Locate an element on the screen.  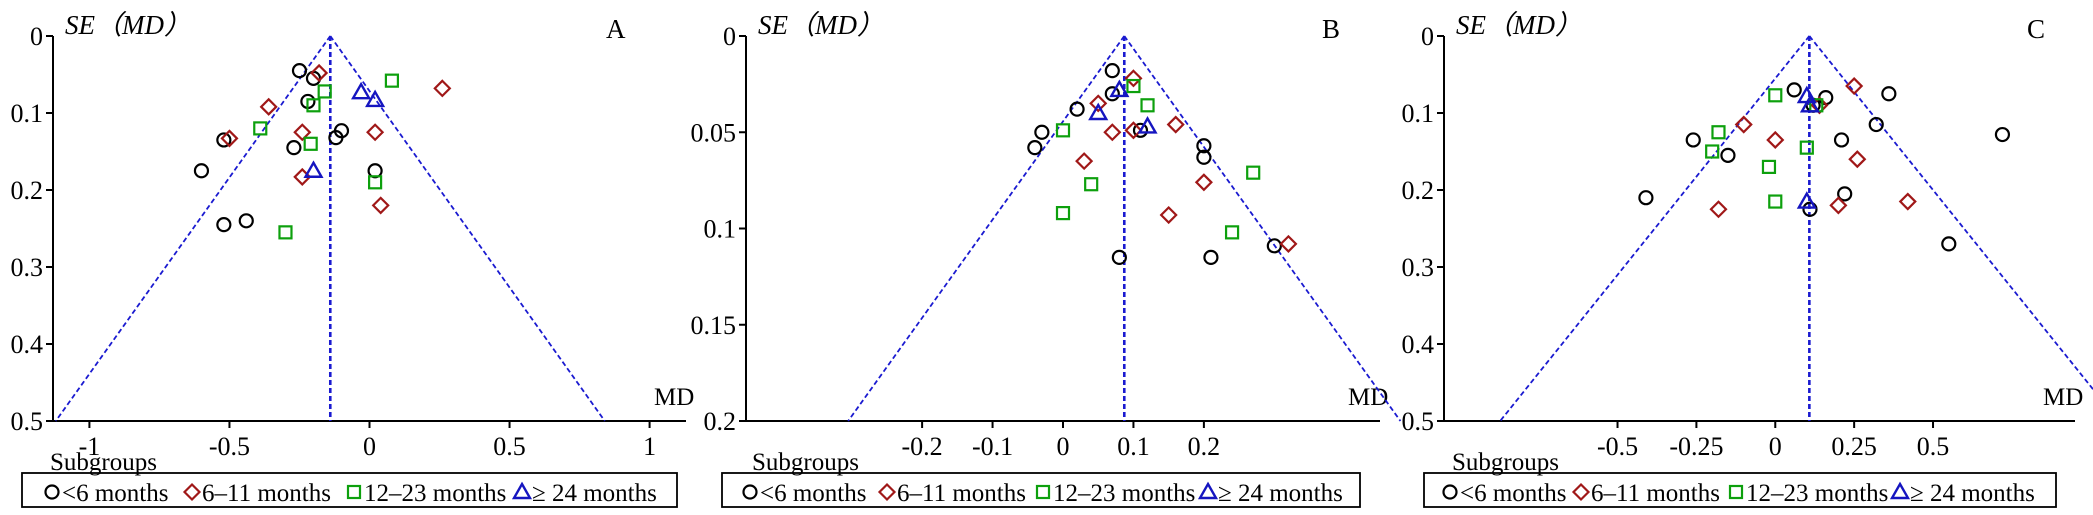
x-axis-title: MD is located at coordinates (674, 397).